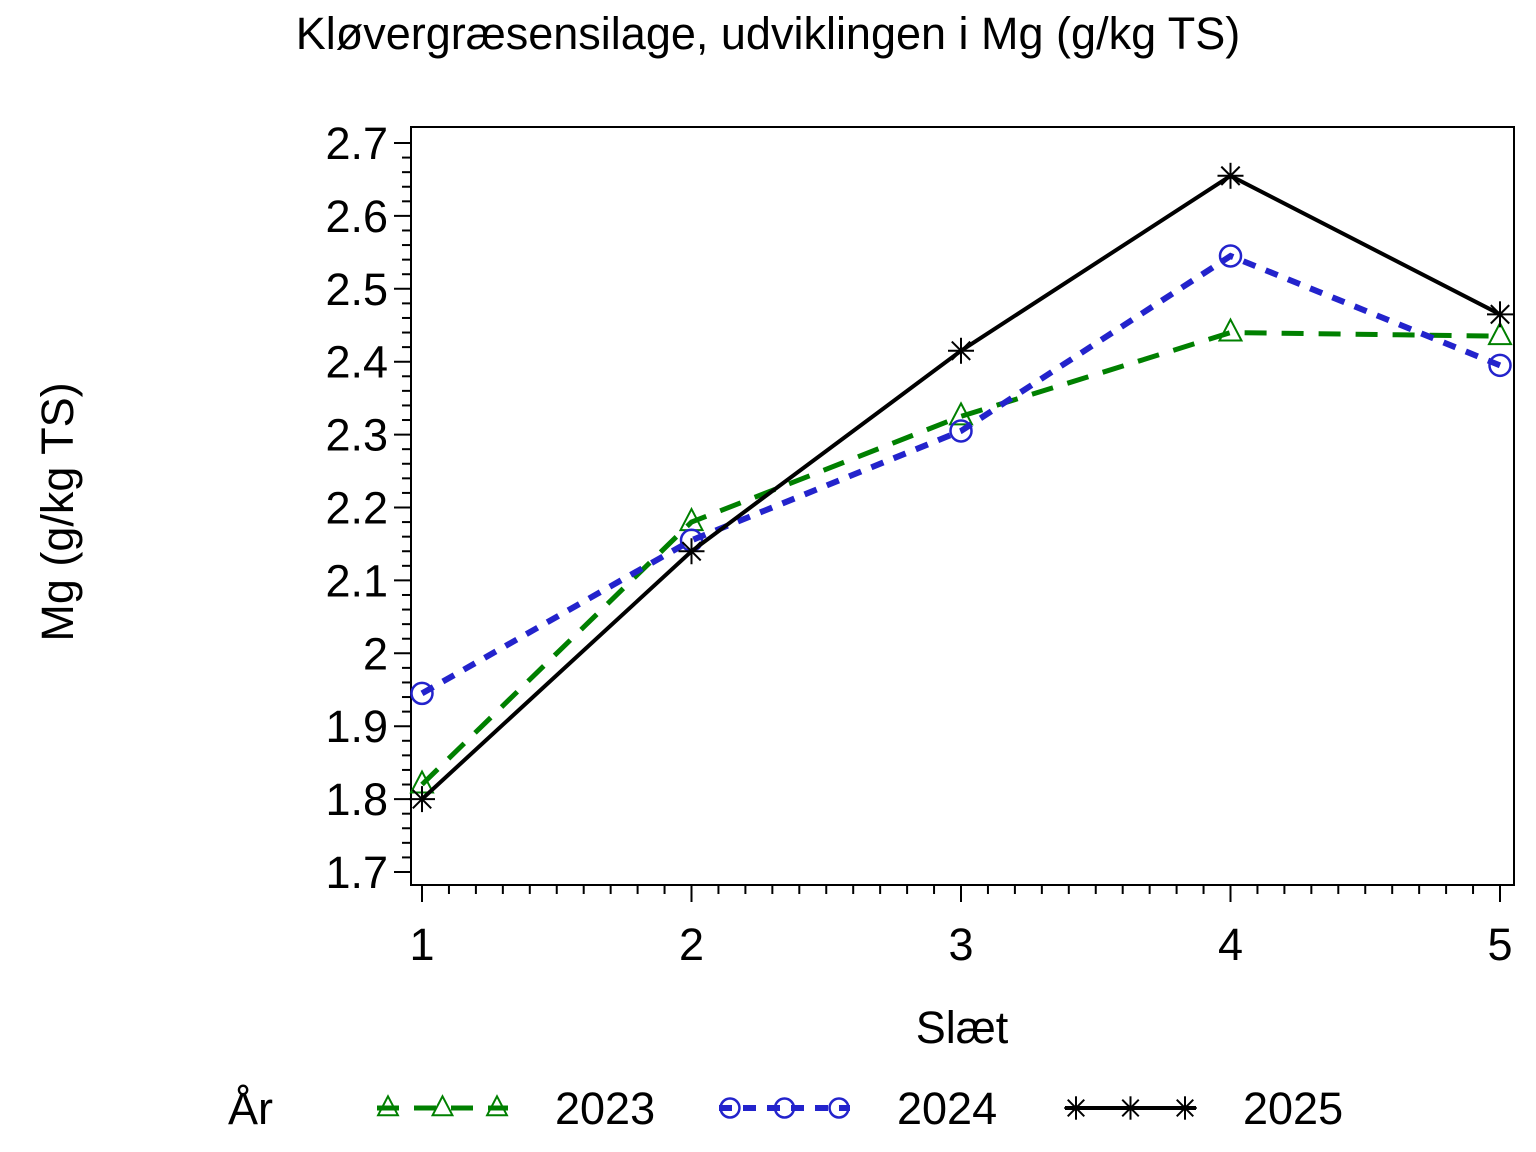 This screenshot has width=1536, height=1152. What do you see at coordinates (421, 944) in the screenshot?
I see `x-tick-label: 1` at bounding box center [421, 944].